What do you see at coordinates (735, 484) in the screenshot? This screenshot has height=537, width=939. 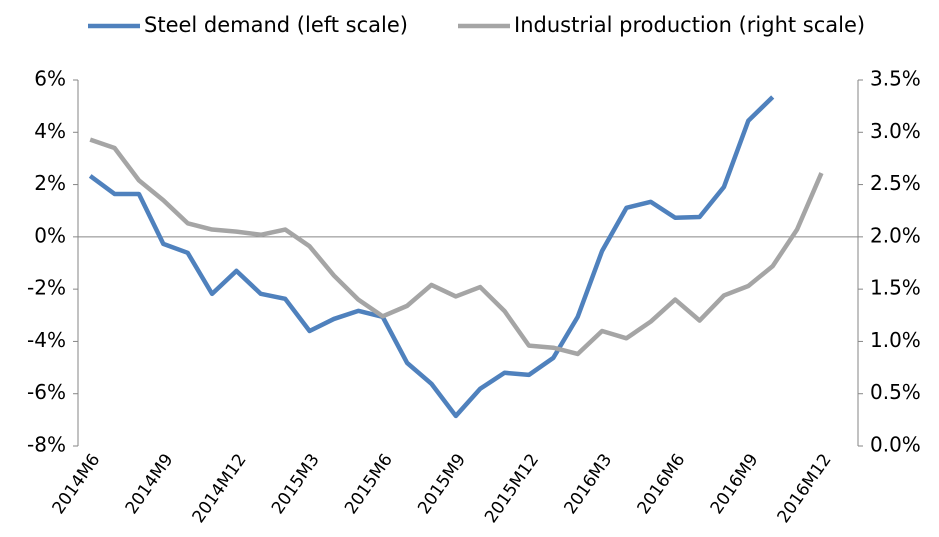 I see `x-tick-label: 2016M9` at bounding box center [735, 484].